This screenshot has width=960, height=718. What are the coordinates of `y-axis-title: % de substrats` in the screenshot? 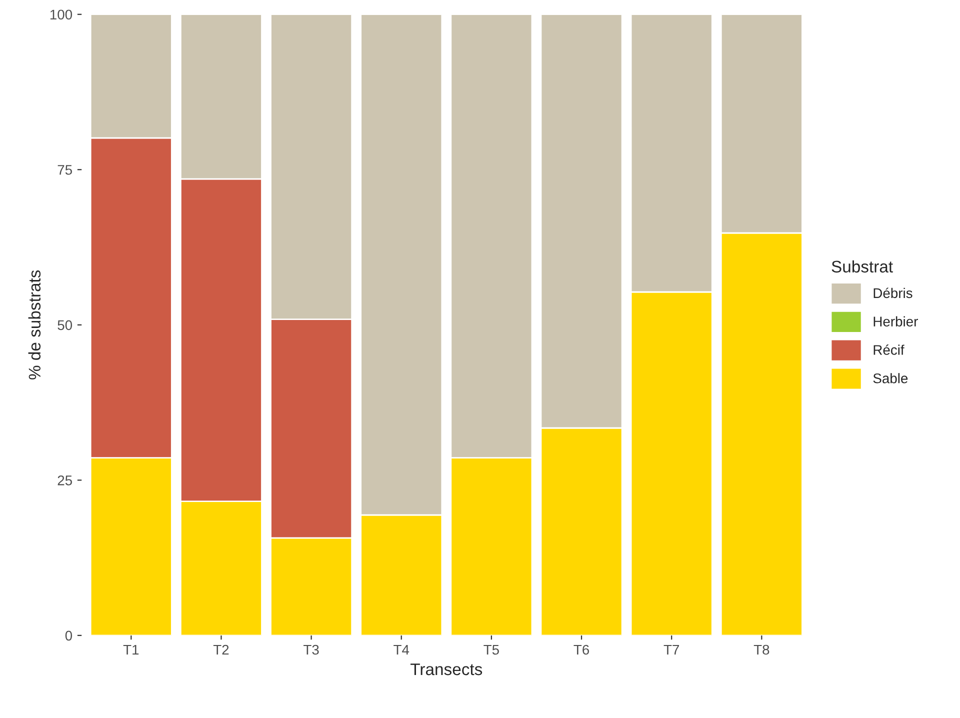 It's located at (34, 325).